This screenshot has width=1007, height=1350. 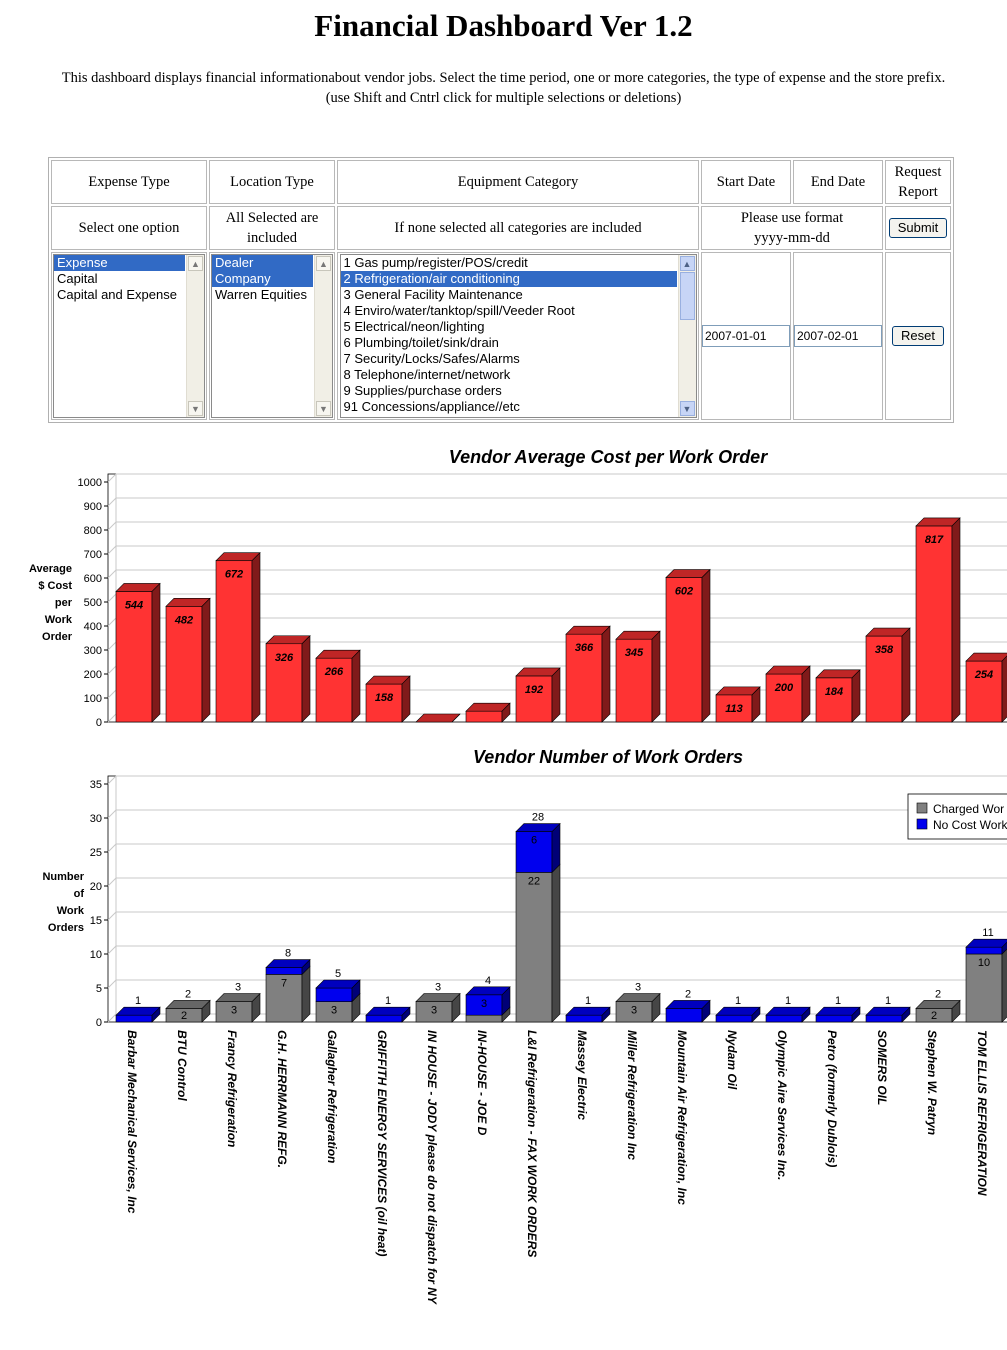 I want to click on header-expense-type: Expense Type, so click(x=129, y=182).